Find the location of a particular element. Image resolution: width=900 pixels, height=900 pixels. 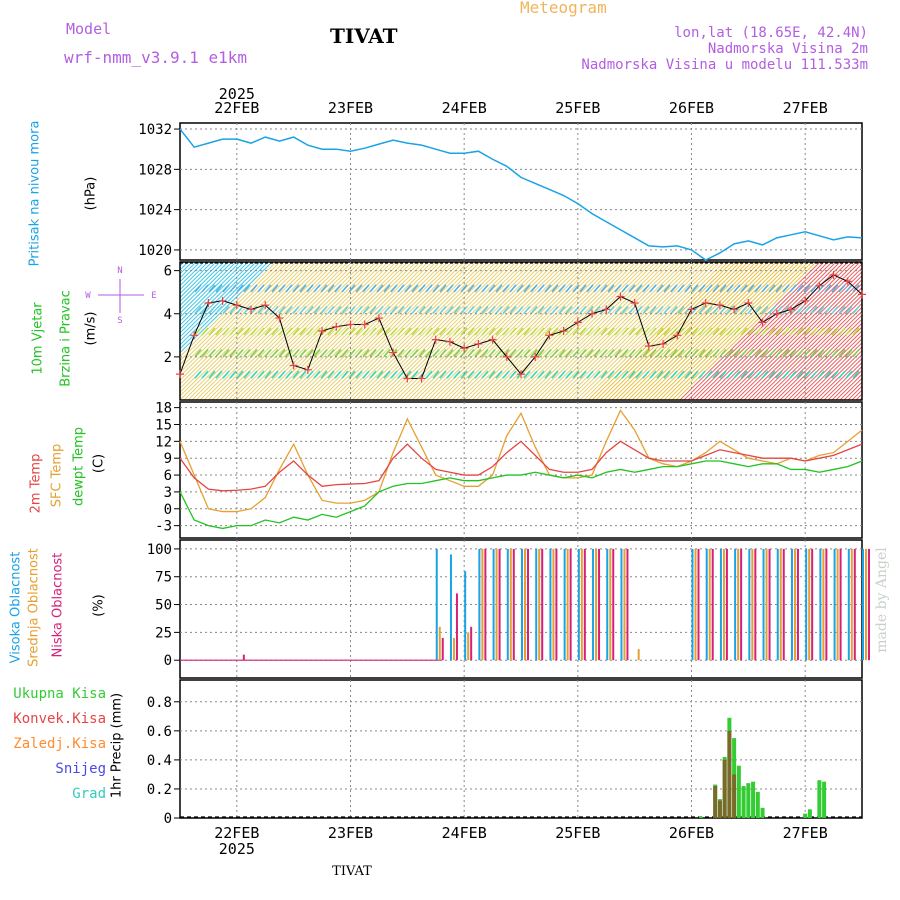

temp-frame is located at coordinates (521, 470).